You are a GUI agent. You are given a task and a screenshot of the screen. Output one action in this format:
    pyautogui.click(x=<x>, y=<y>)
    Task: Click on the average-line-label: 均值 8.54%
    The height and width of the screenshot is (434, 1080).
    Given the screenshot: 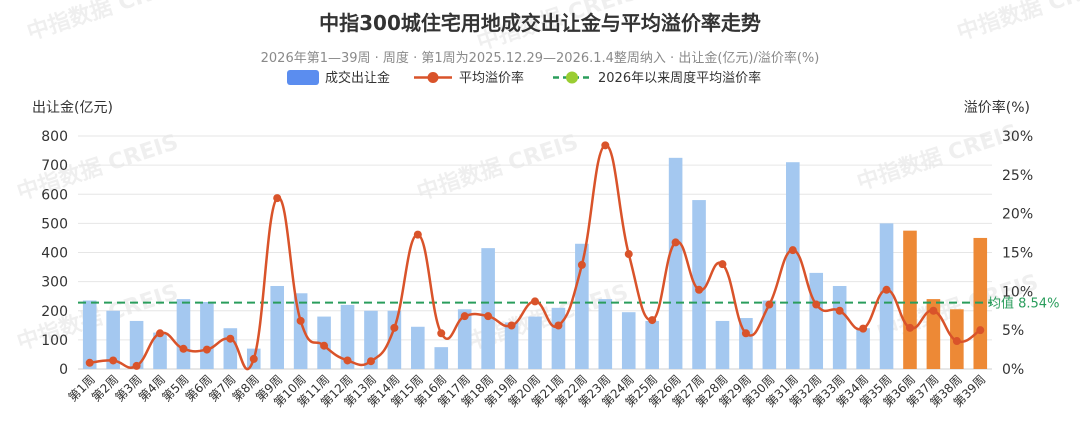 What is the action you would take?
    pyautogui.click(x=1023, y=304)
    